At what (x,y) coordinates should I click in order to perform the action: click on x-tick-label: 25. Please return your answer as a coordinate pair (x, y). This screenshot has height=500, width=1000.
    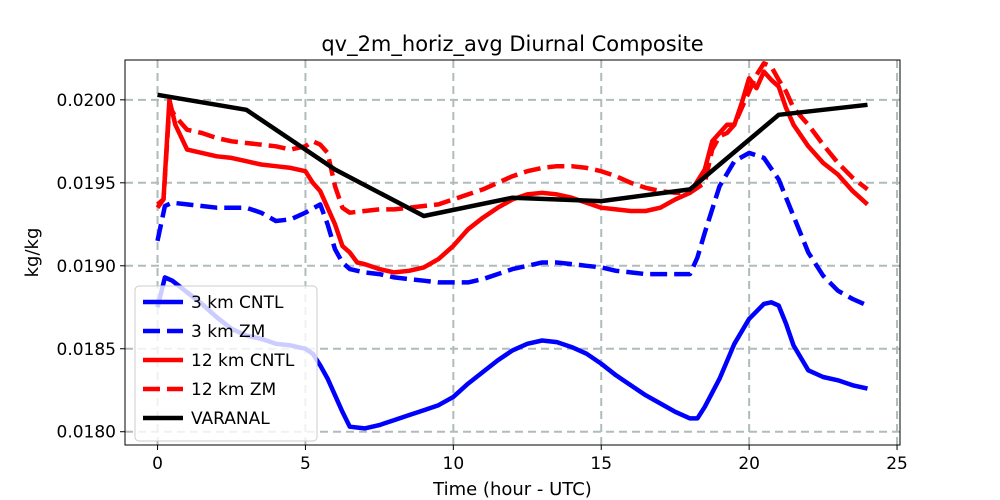
    Looking at the image, I should click on (897, 464).